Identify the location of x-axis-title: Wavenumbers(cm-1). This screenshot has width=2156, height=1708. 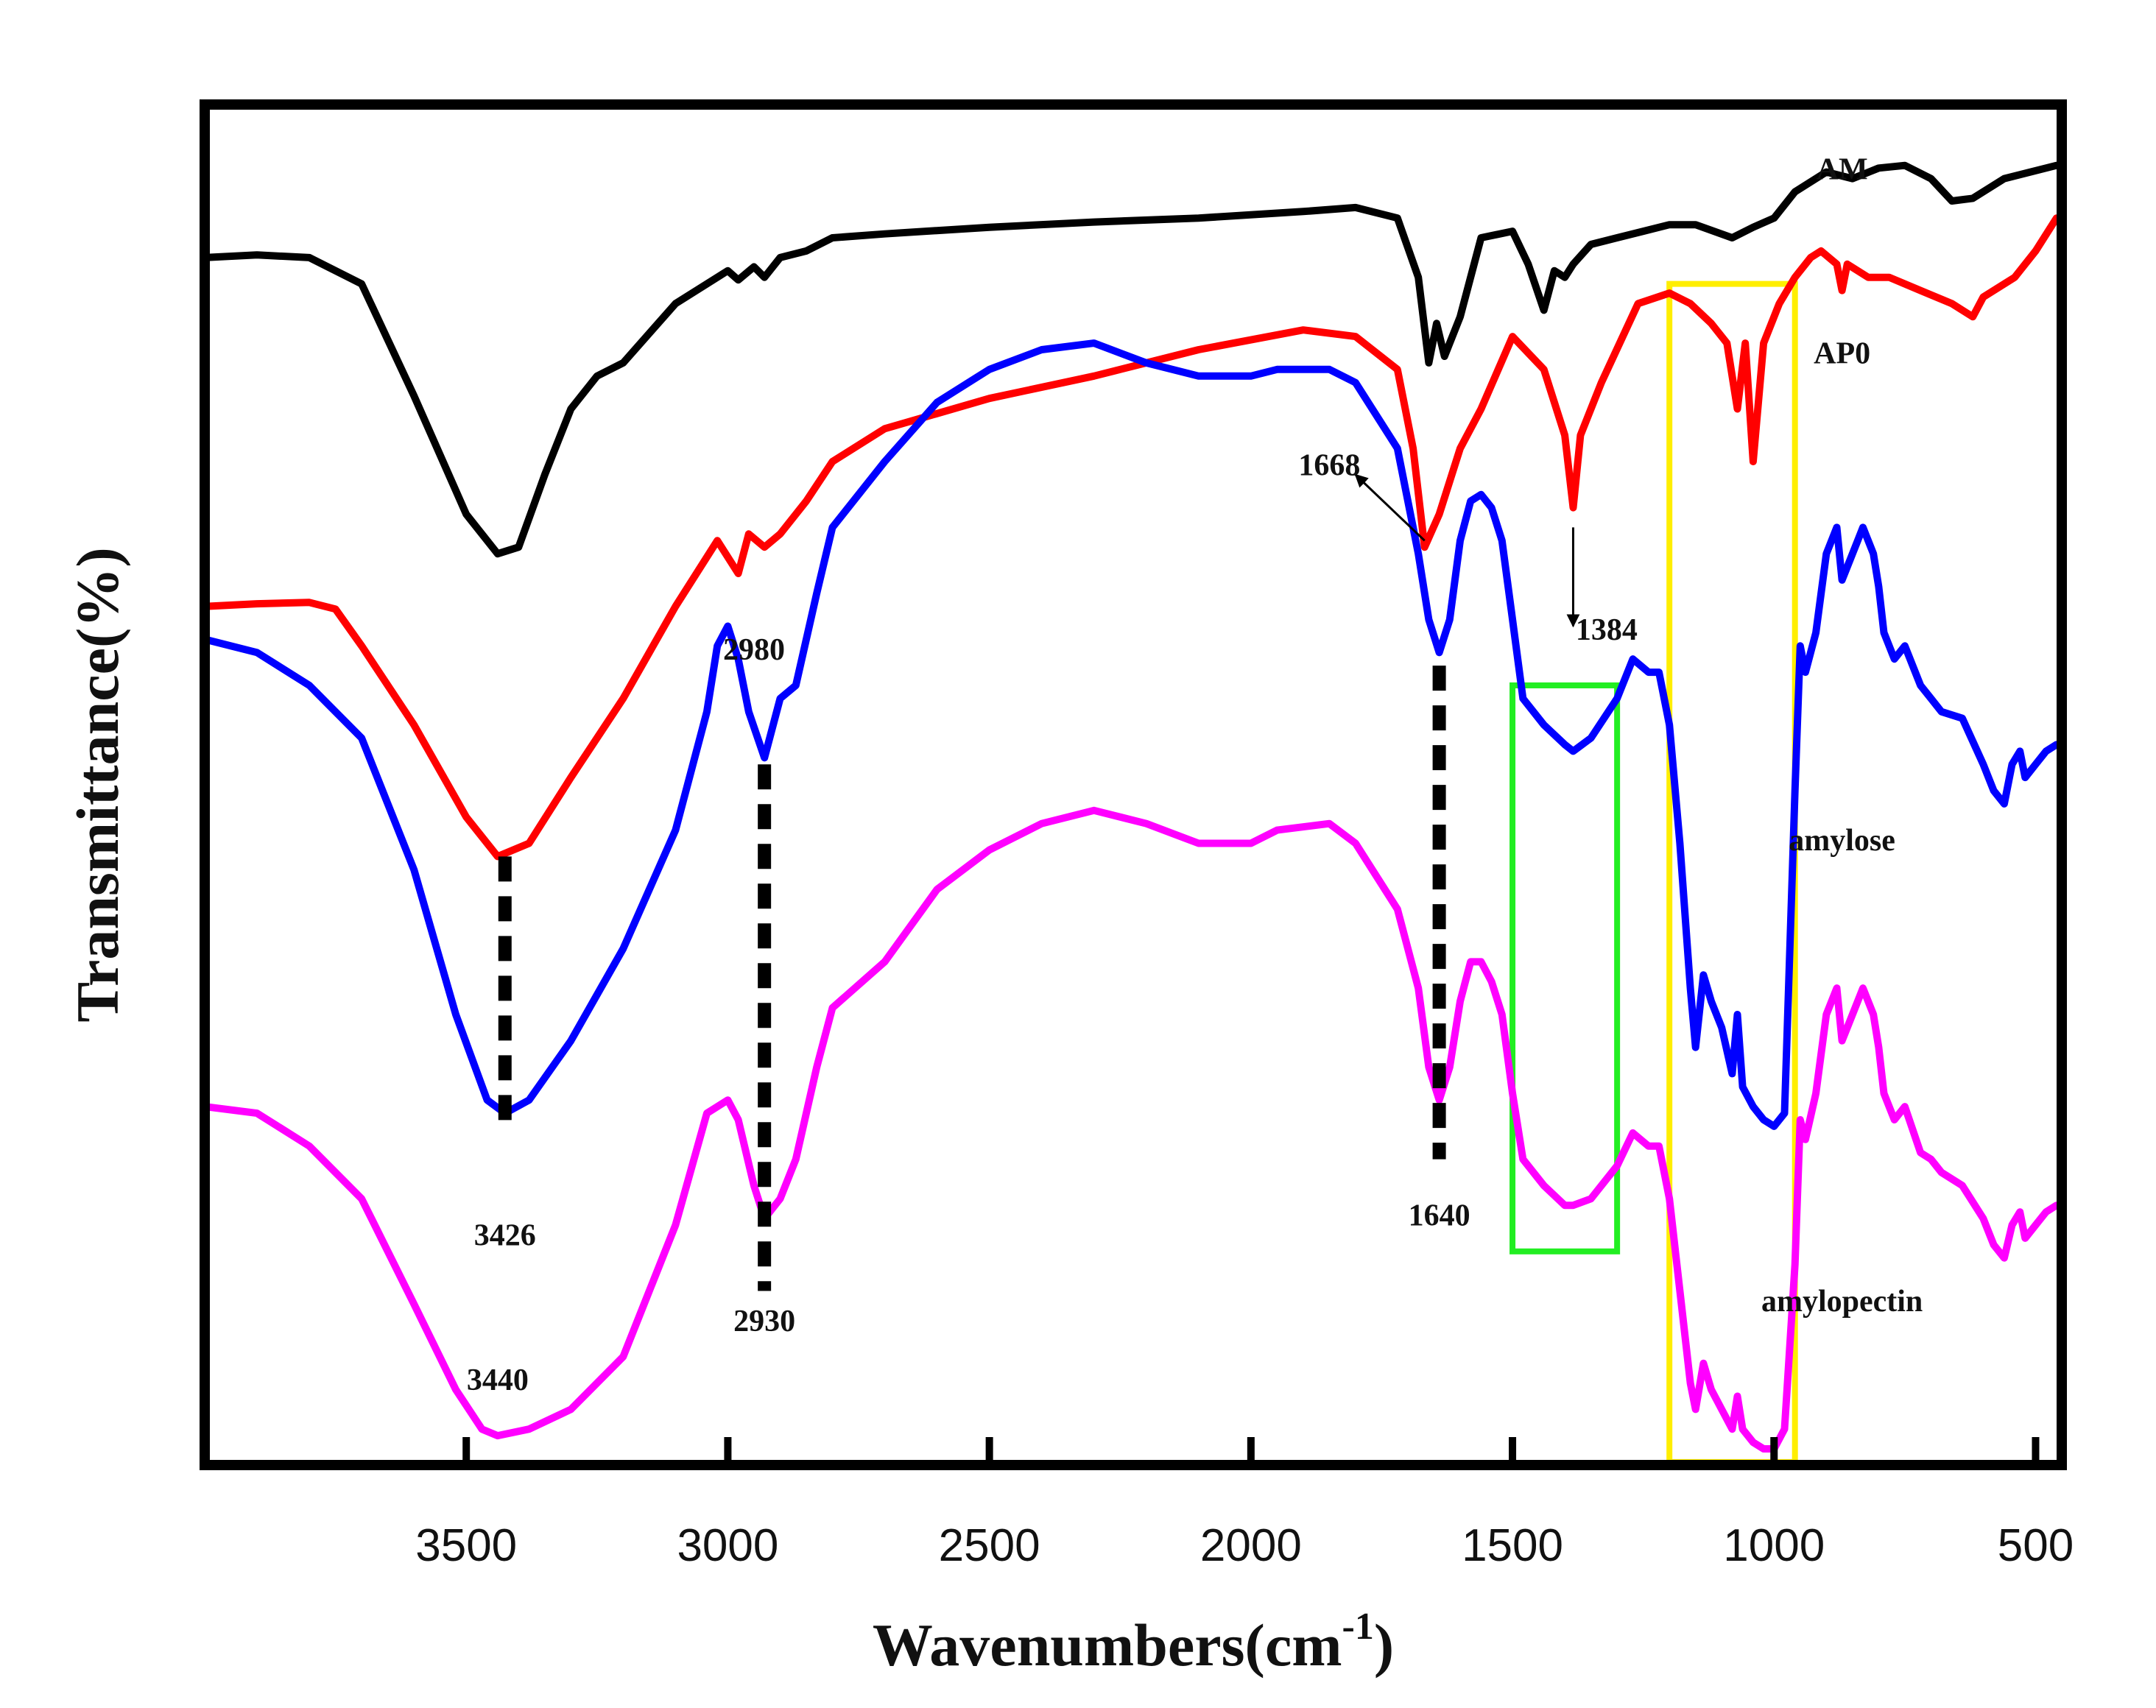
(1133, 1642).